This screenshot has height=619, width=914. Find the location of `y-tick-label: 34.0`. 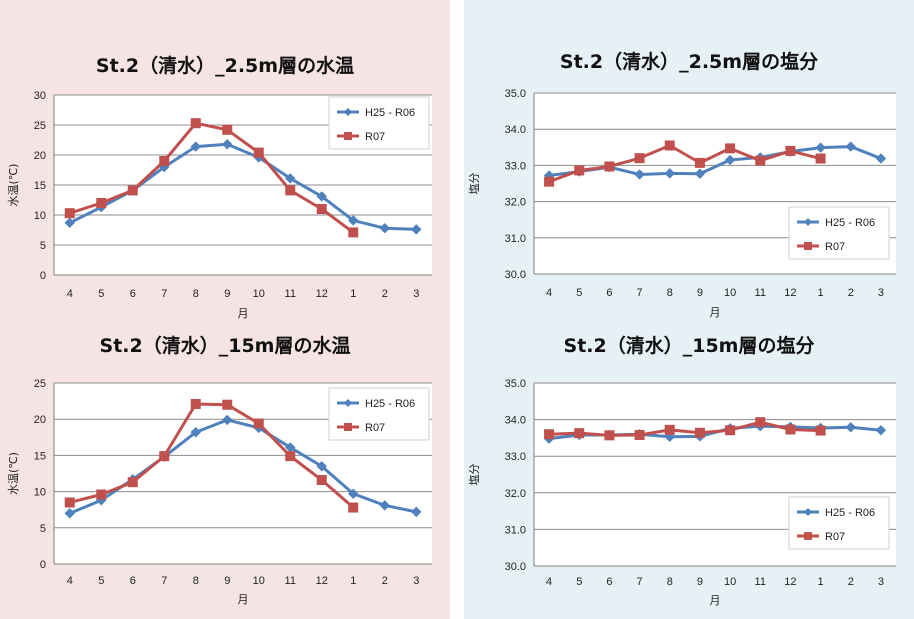

y-tick-label: 34.0 is located at coordinates (515, 421).